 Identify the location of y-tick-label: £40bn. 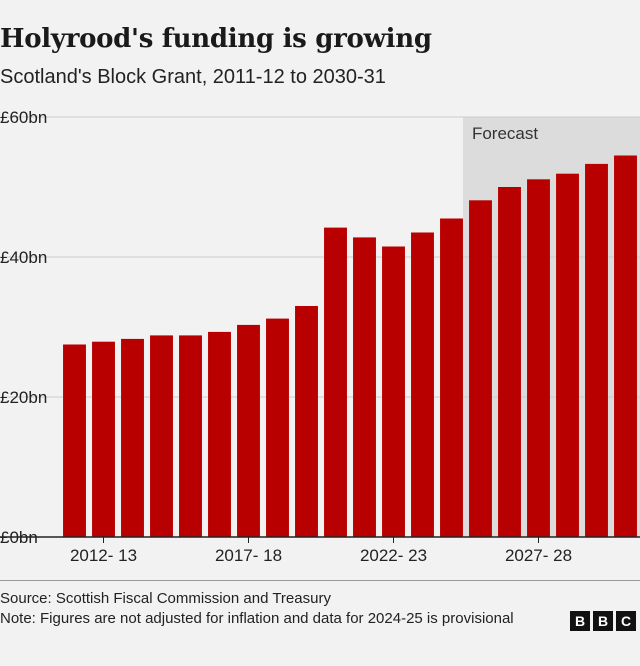
(23, 257).